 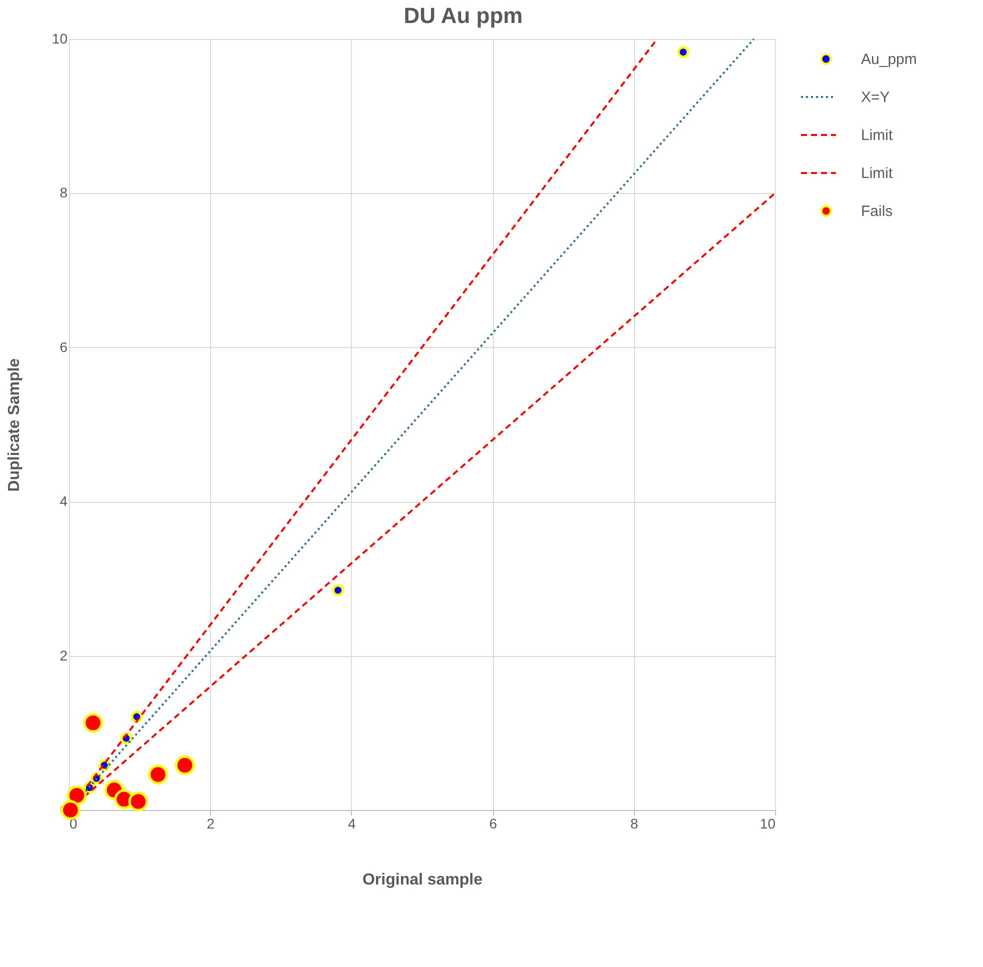 What do you see at coordinates (352, 824) in the screenshot?
I see `x-tick-label: 4` at bounding box center [352, 824].